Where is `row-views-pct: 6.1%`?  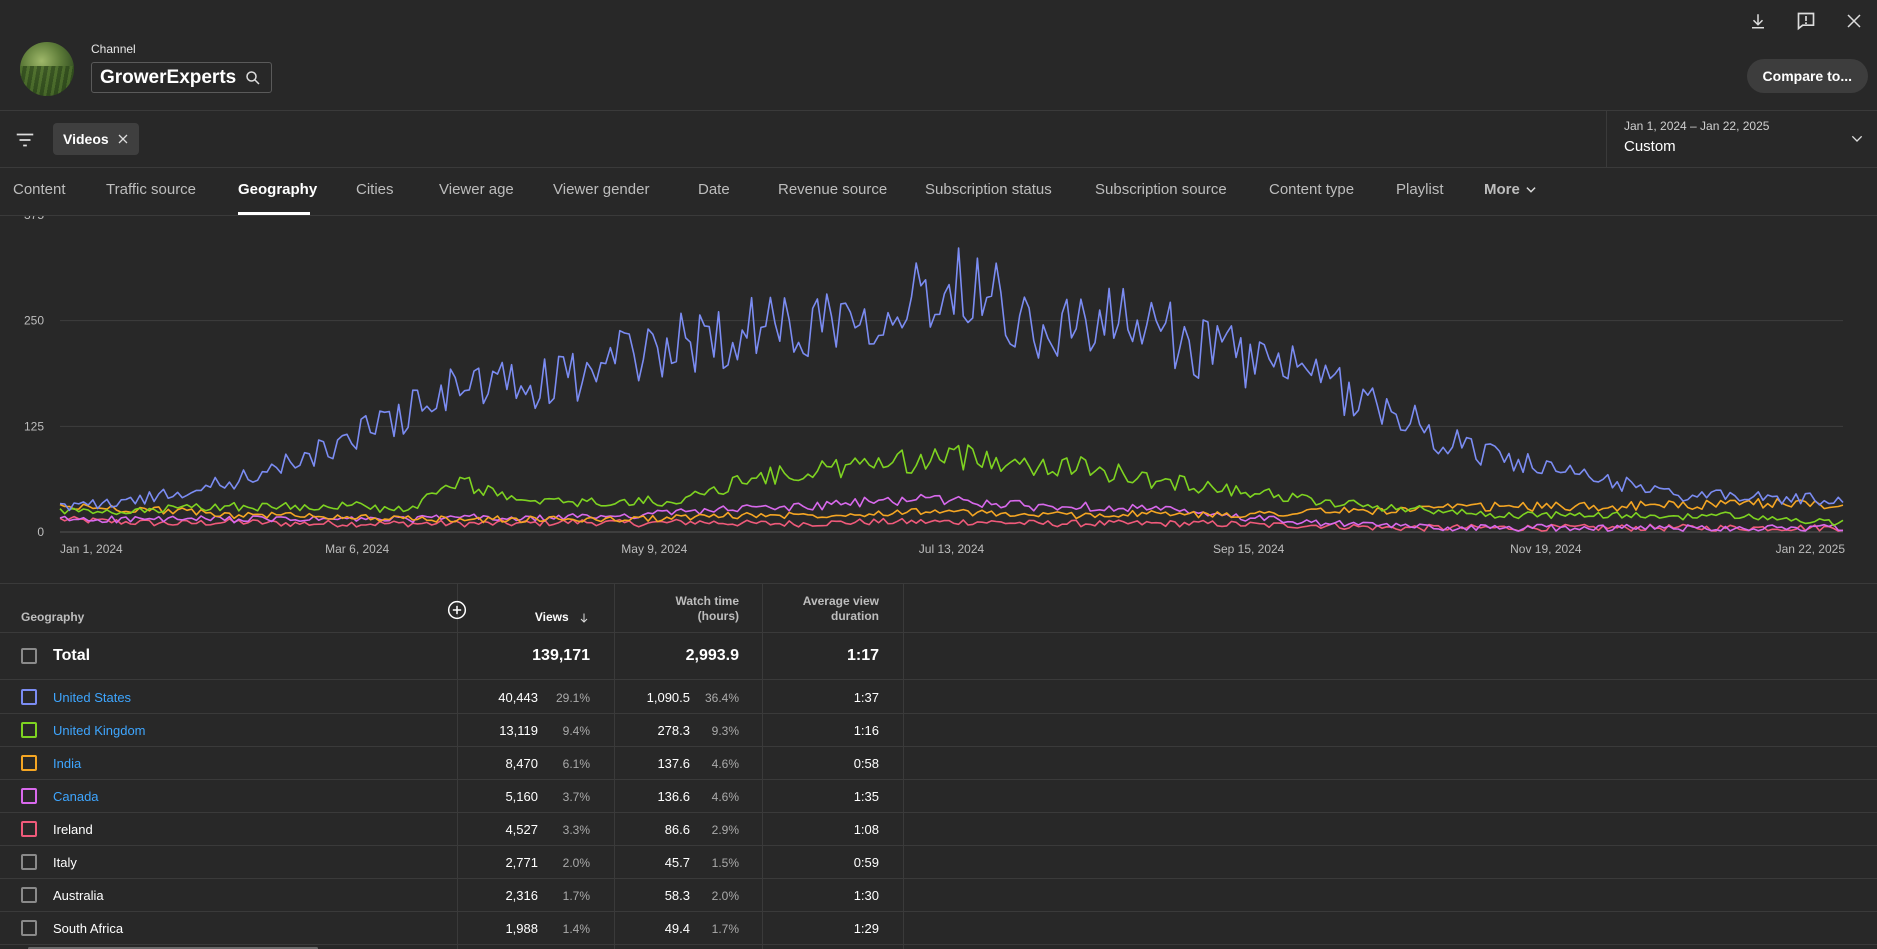 row-views-pct: 6.1% is located at coordinates (576, 764).